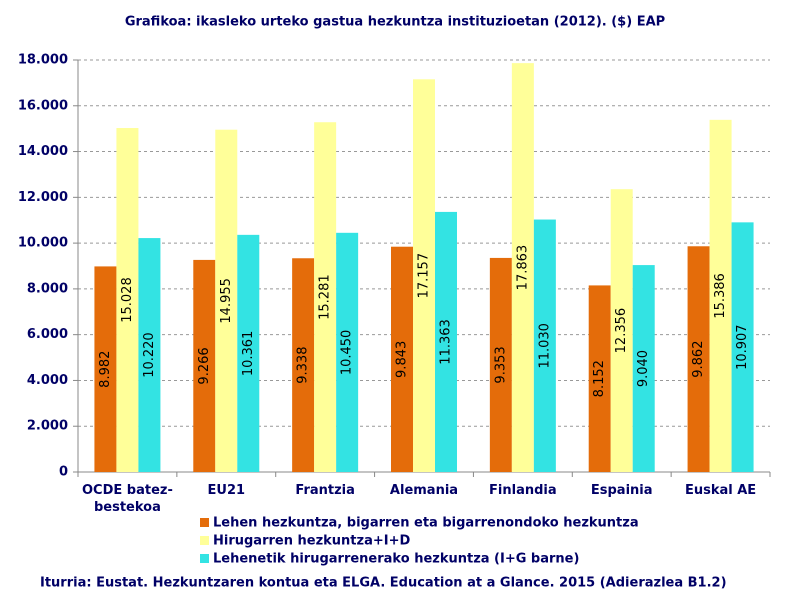 The width and height of the screenshot is (790, 609). What do you see at coordinates (523, 490) in the screenshot?
I see `x-tick-label: Finlandia` at bounding box center [523, 490].